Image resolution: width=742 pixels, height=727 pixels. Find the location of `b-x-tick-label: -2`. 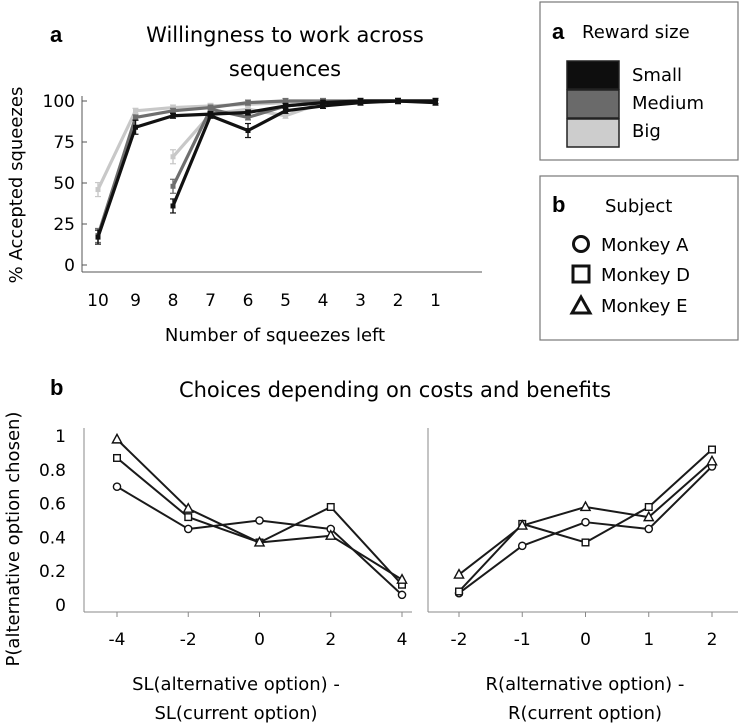

b-x-tick-label: -2 is located at coordinates (188, 640).